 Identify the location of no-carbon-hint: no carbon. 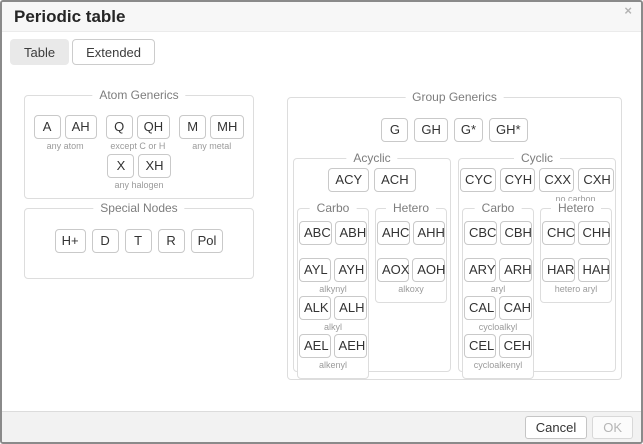
(575, 199).